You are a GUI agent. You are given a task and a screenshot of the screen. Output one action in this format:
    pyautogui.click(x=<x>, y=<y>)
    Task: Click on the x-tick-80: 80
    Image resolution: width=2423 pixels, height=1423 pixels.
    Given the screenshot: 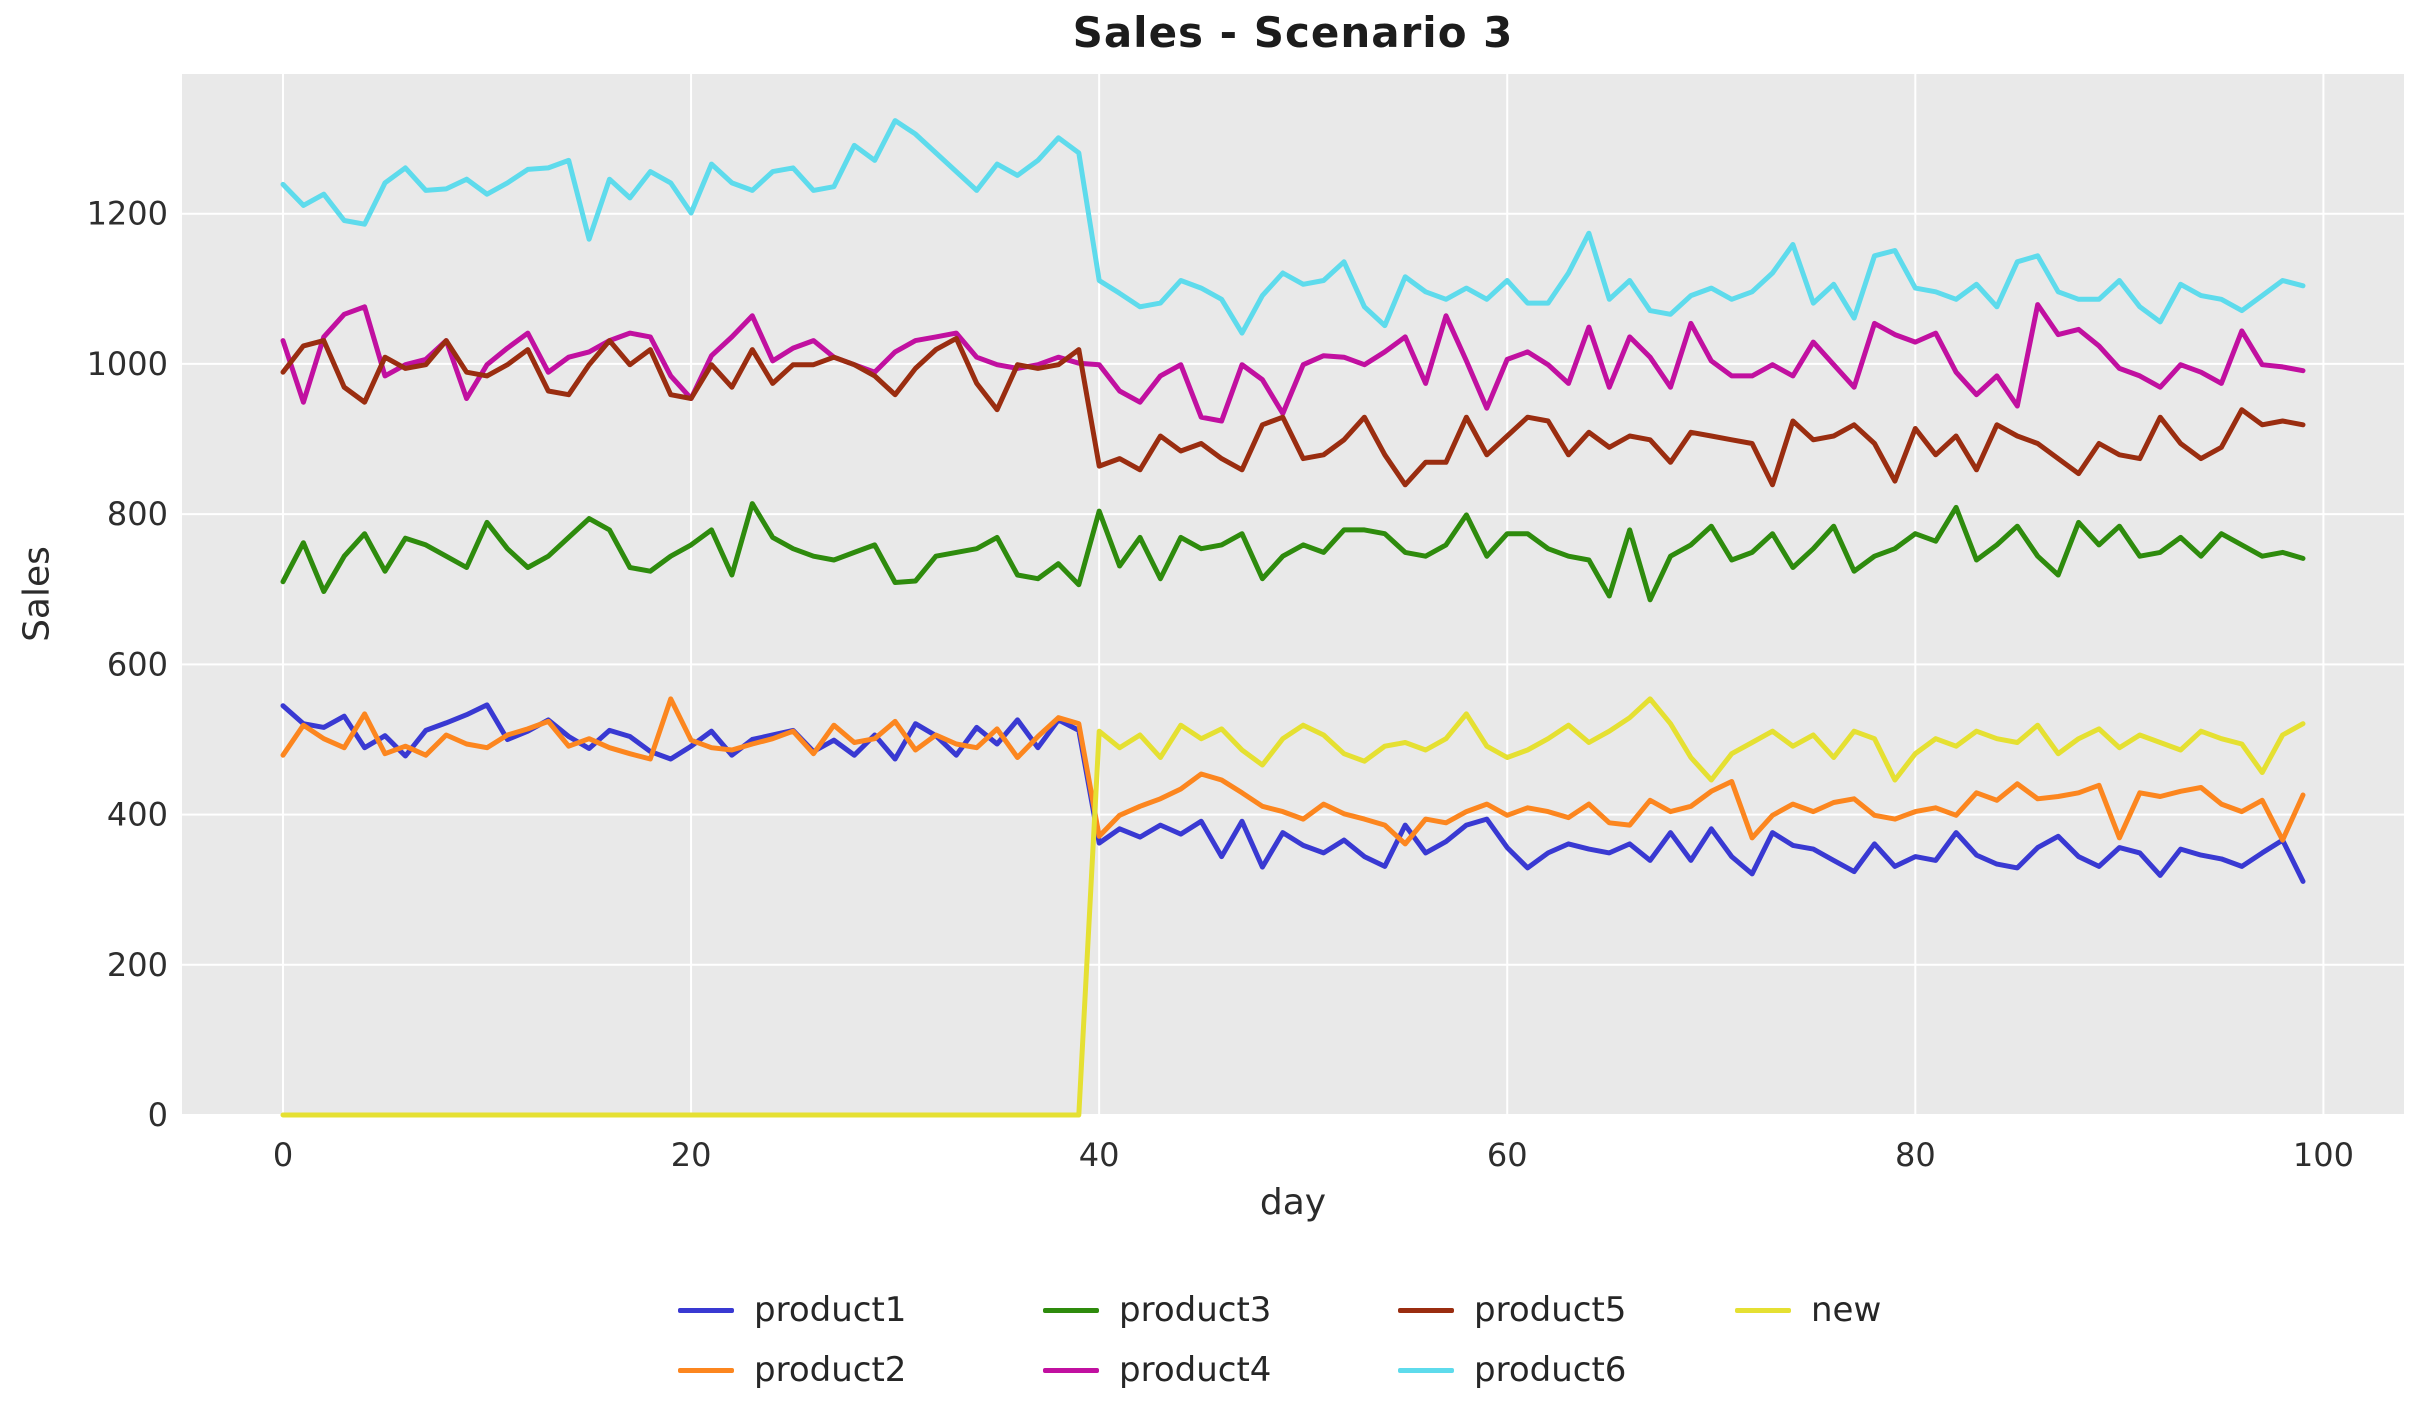 What is the action you would take?
    pyautogui.click(x=1915, y=1155)
    